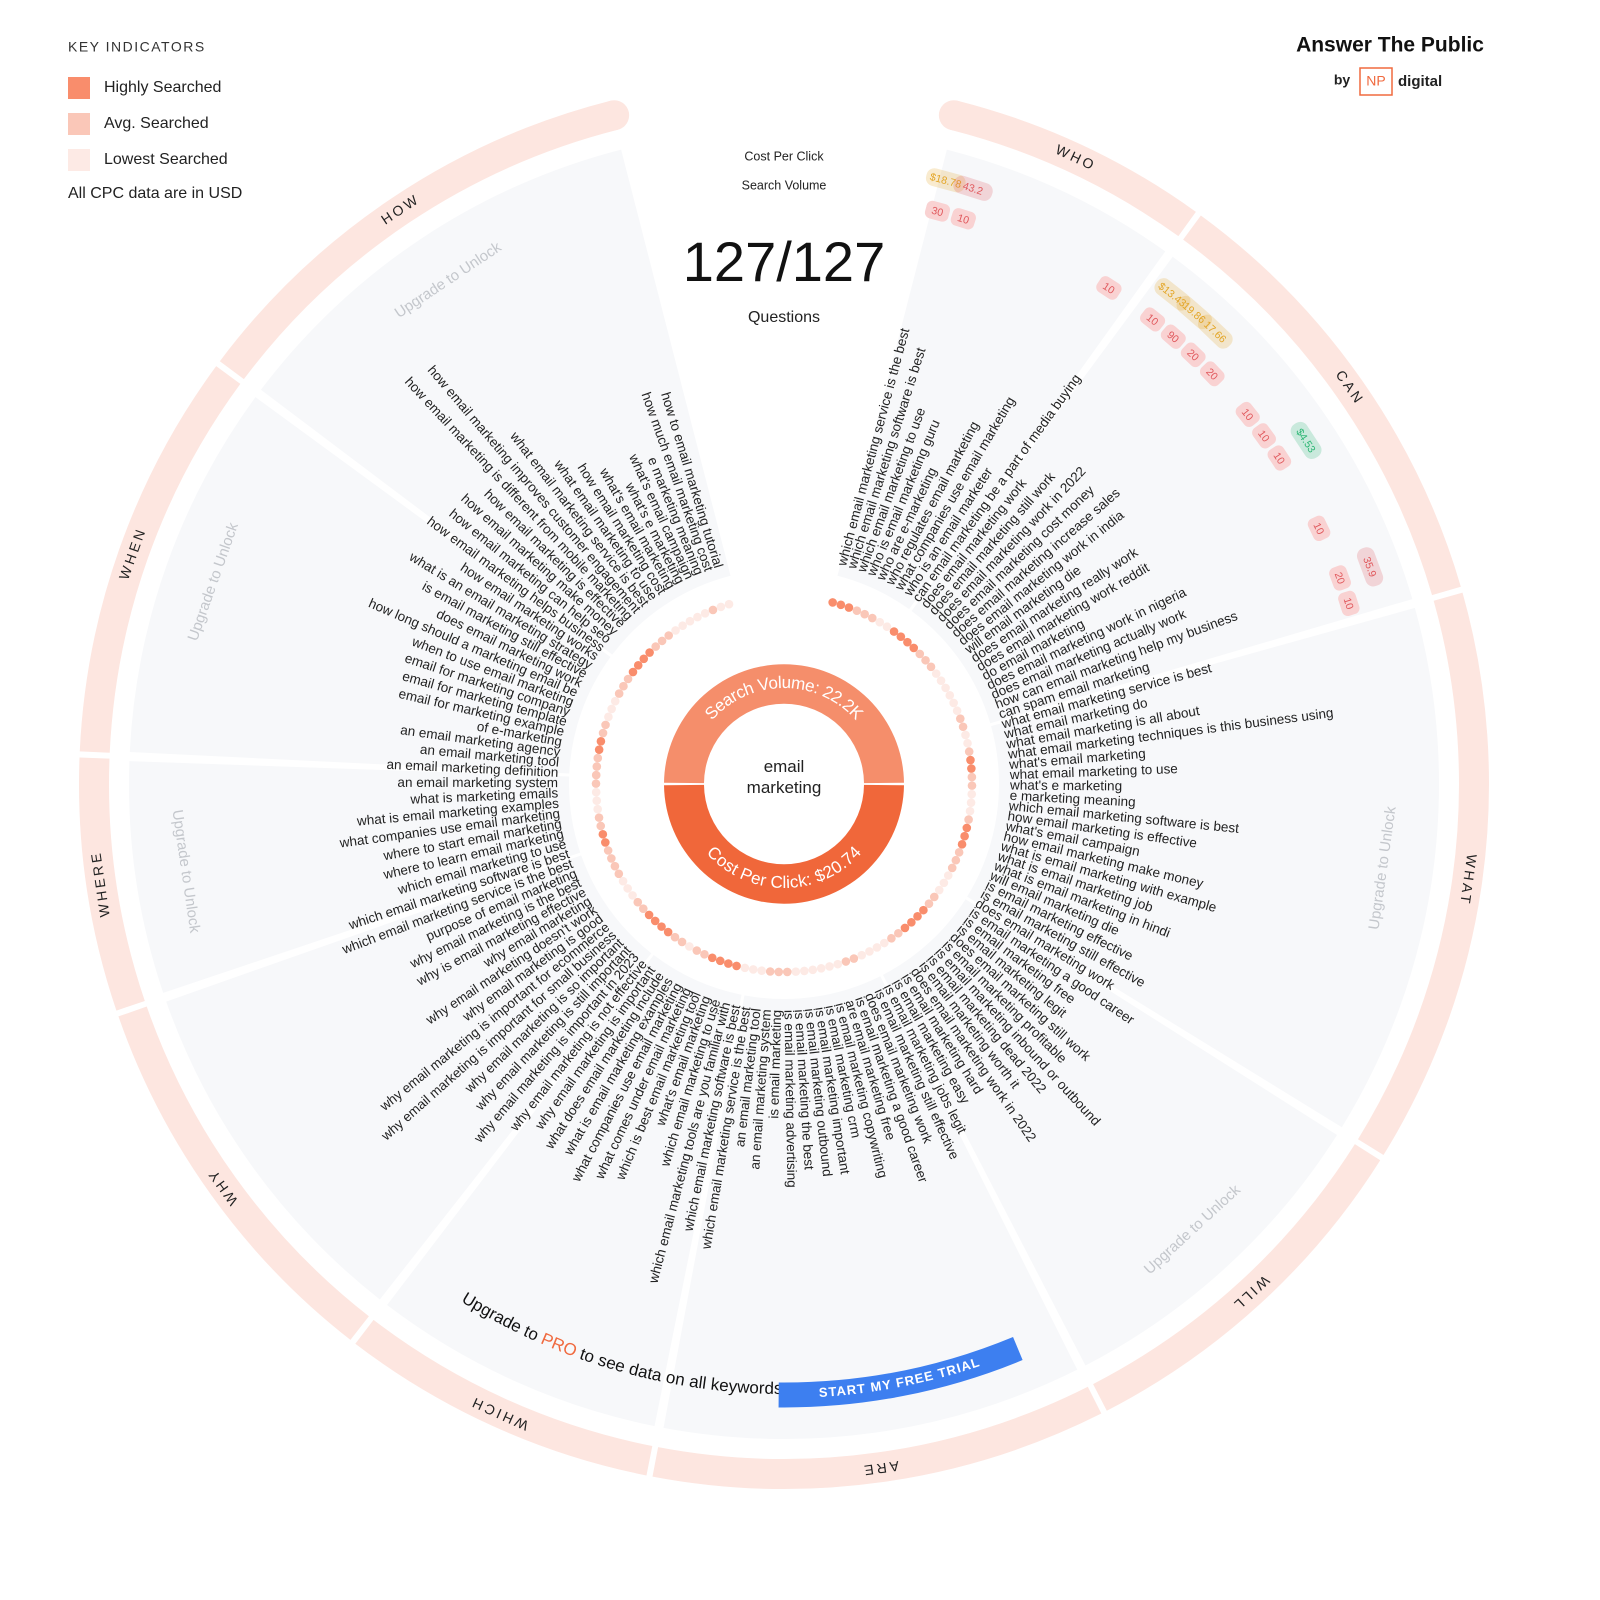 The image size is (1600, 1600). Describe the element at coordinates (1390, 45) in the screenshot. I see `brand-name: Answer The Public` at that location.